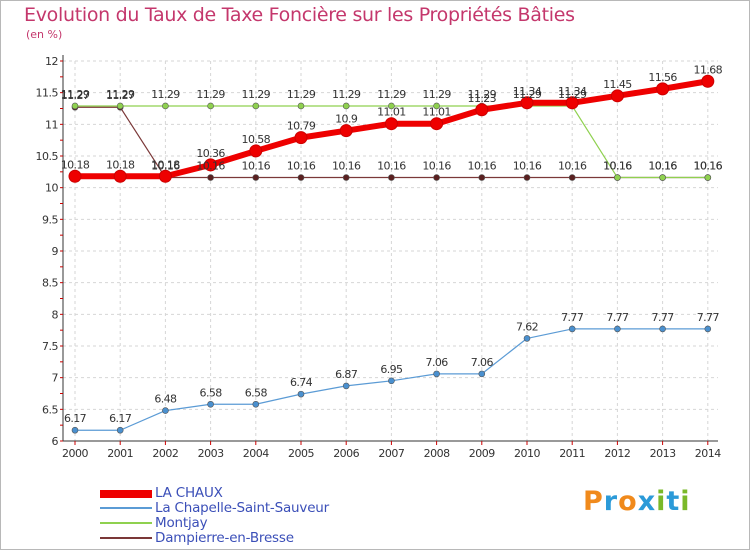 Image resolution: width=750 pixels, height=550 pixels. Describe the element at coordinates (165, 399) in the screenshot. I see `data-label: 6.48` at that location.